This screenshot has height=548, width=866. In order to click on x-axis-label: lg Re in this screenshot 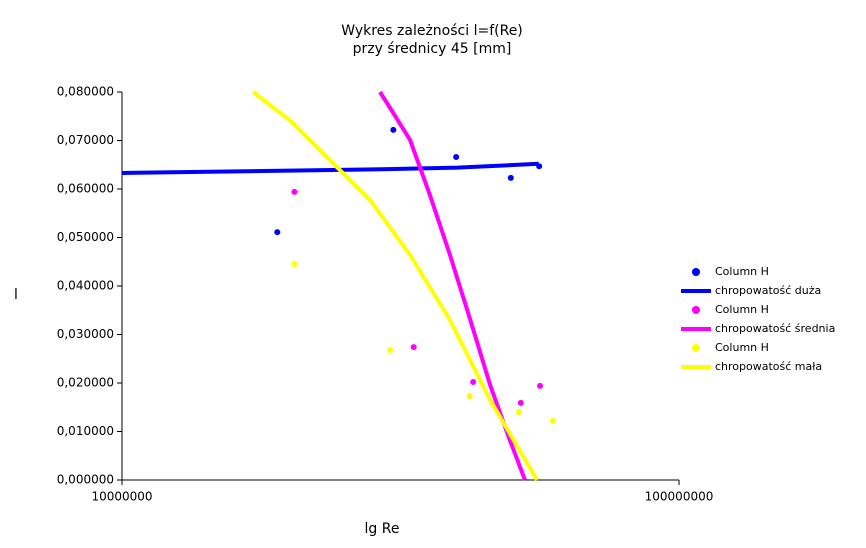, I will do `click(382, 529)`.